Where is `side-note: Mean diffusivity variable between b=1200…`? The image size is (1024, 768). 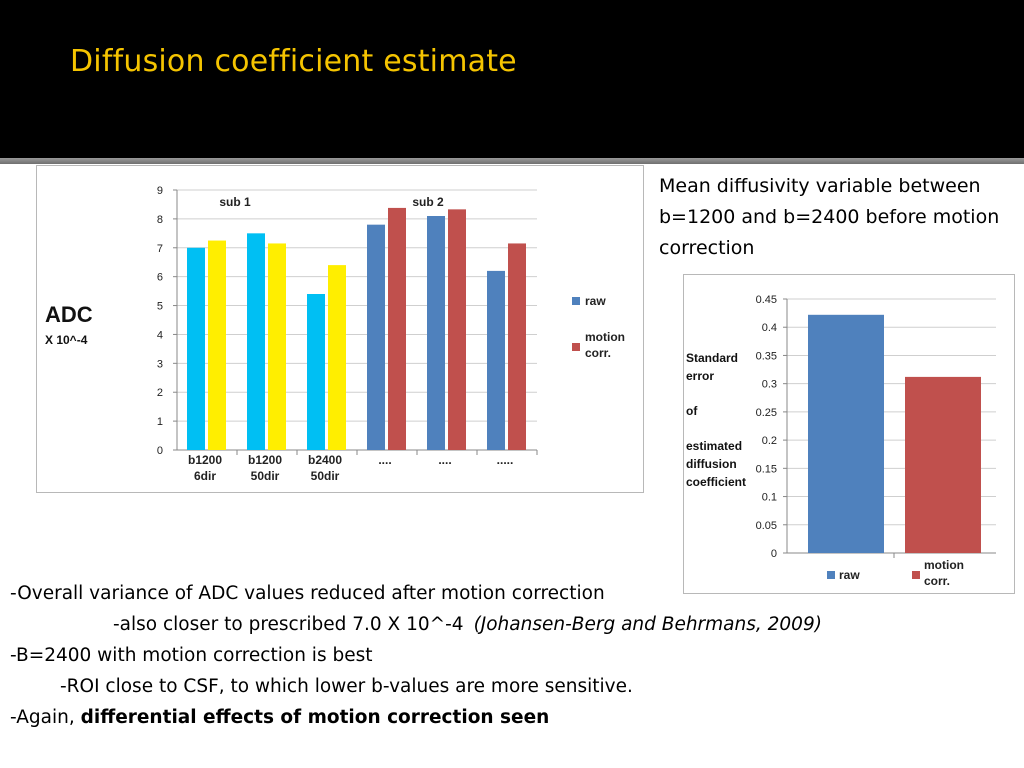
side-note: Mean diffusivity variable between b=1200… is located at coordinates (829, 217).